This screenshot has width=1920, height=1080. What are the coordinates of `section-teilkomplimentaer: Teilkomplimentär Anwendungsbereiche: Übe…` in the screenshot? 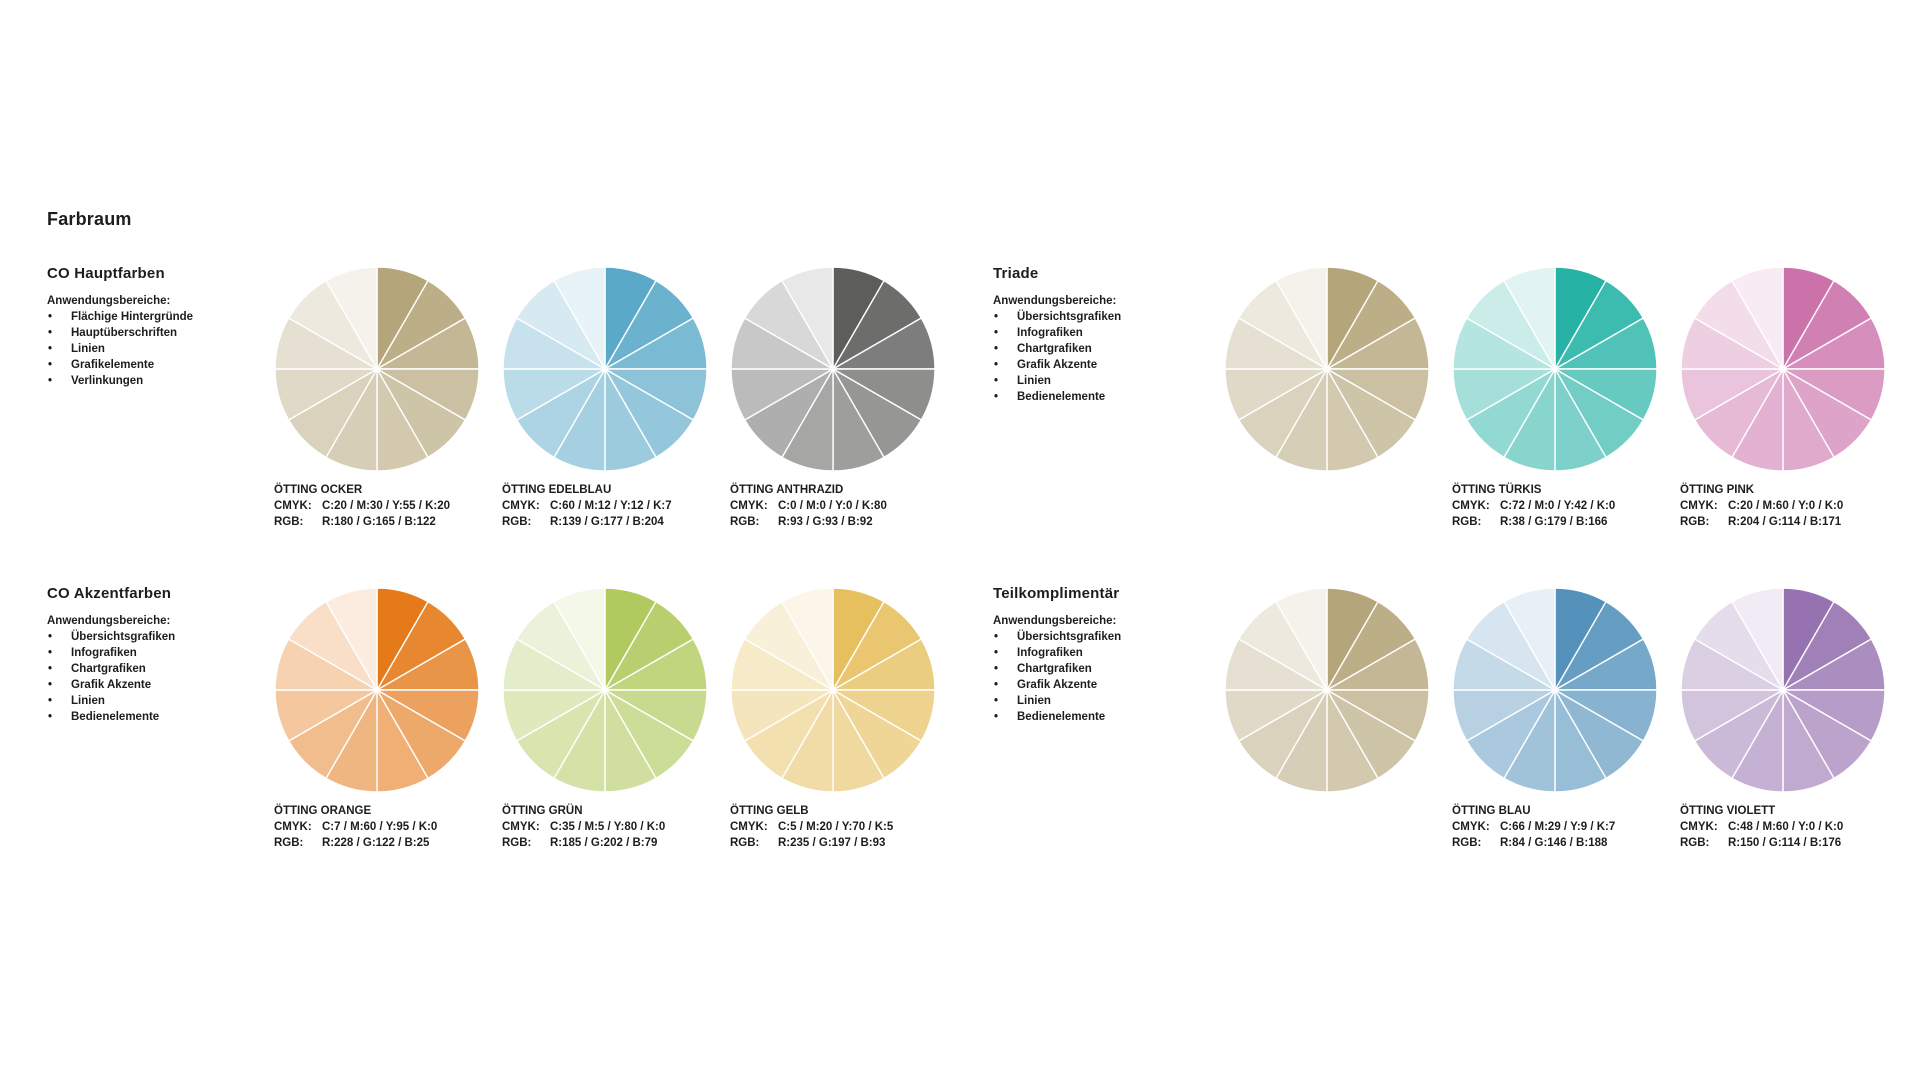 It's located at (1057, 655).